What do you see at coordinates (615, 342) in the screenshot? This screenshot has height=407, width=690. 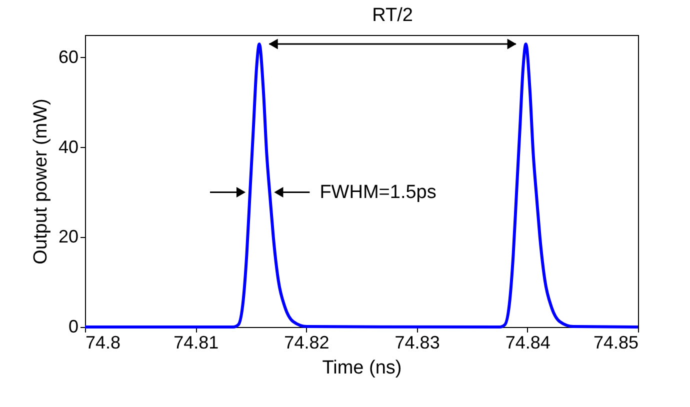 I see `x-tick-label: 74.85` at bounding box center [615, 342].